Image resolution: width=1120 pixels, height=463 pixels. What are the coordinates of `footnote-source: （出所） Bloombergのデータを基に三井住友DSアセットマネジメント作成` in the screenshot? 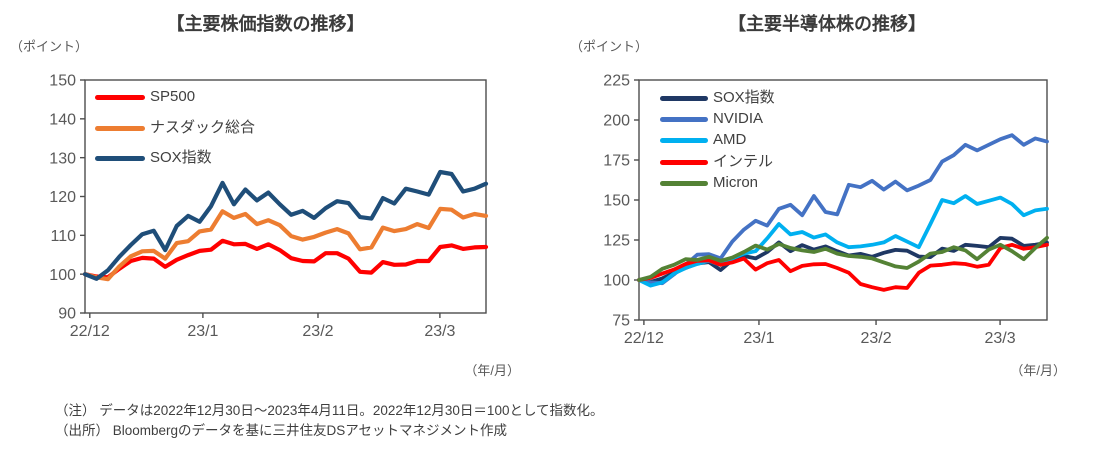 It's located at (281, 430).